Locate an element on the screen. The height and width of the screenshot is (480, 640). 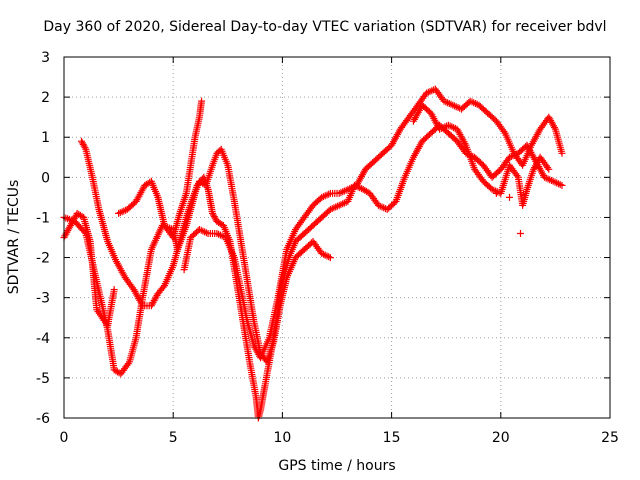
x-tick-label: 5 is located at coordinates (173, 438).